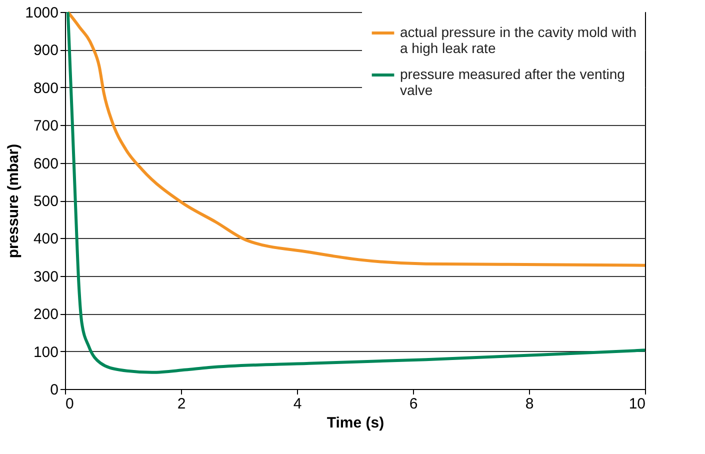 This screenshot has height=454, width=705. What do you see at coordinates (45, 239) in the screenshot?
I see `y-tick-label: 400` at bounding box center [45, 239].